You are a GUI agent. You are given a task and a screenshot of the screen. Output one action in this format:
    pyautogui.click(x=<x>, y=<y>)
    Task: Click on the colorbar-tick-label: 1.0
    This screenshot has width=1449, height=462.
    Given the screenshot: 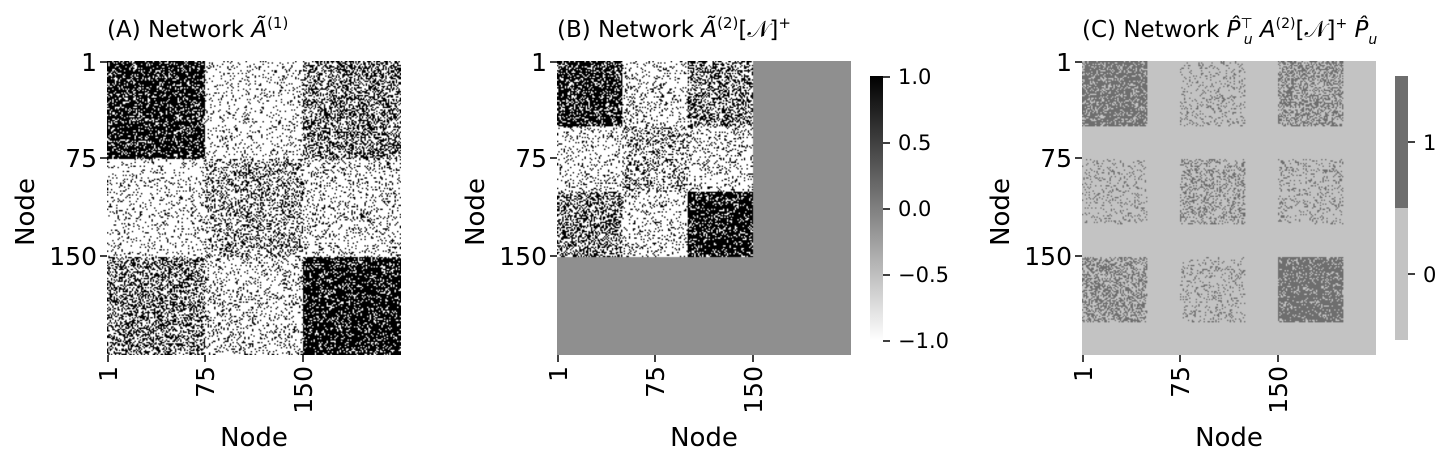 What is the action you would take?
    pyautogui.click(x=914, y=77)
    